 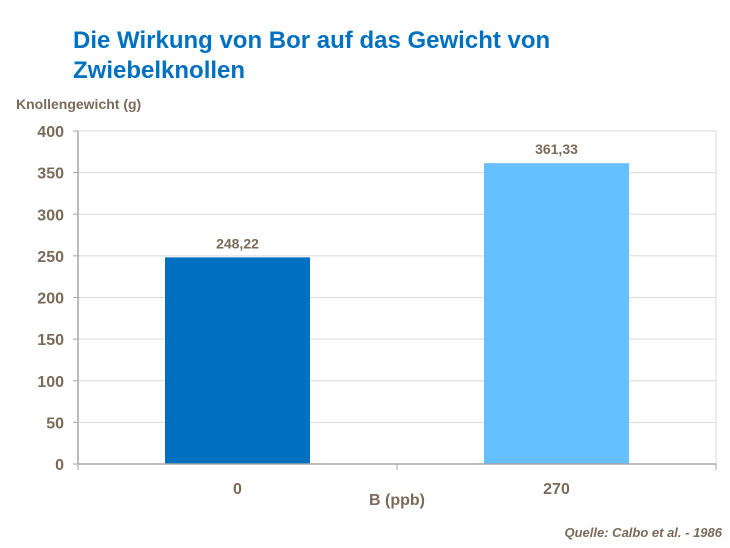 What do you see at coordinates (55, 423) in the screenshot?
I see `y-tick-label: 50` at bounding box center [55, 423].